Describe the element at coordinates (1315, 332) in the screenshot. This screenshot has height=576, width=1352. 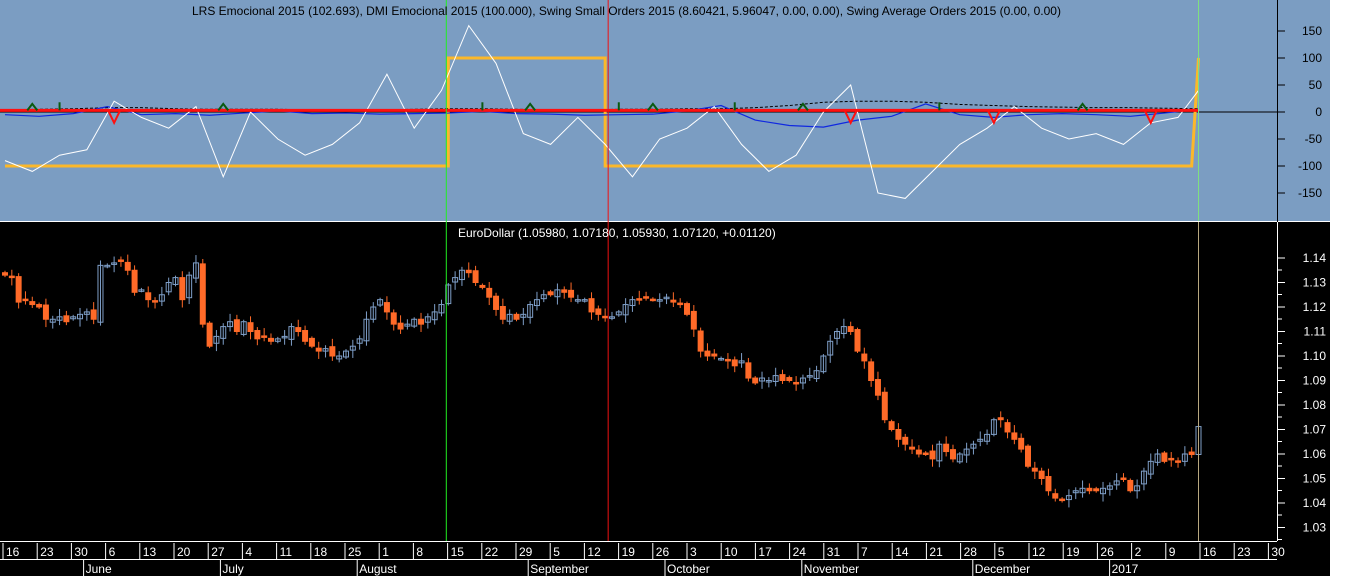
I see `price-tick-label: 1.11` at that location.